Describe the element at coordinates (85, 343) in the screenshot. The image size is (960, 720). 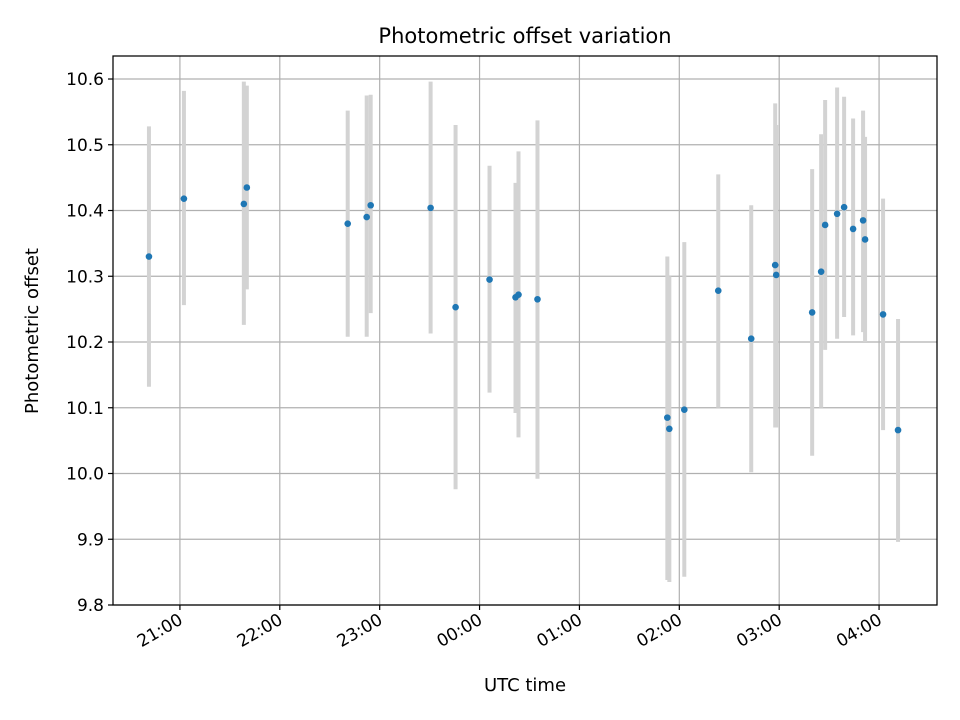
I see `y-tick-label: 10.2` at that location.